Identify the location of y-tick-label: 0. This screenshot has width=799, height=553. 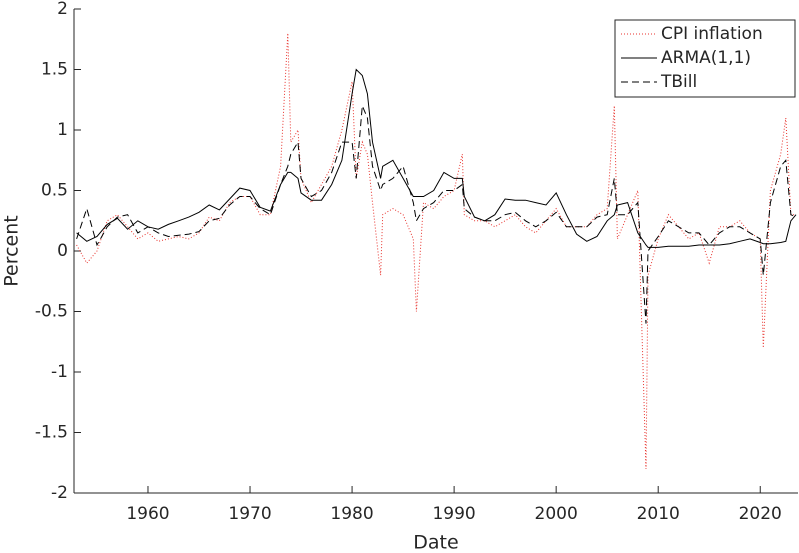
(62, 251).